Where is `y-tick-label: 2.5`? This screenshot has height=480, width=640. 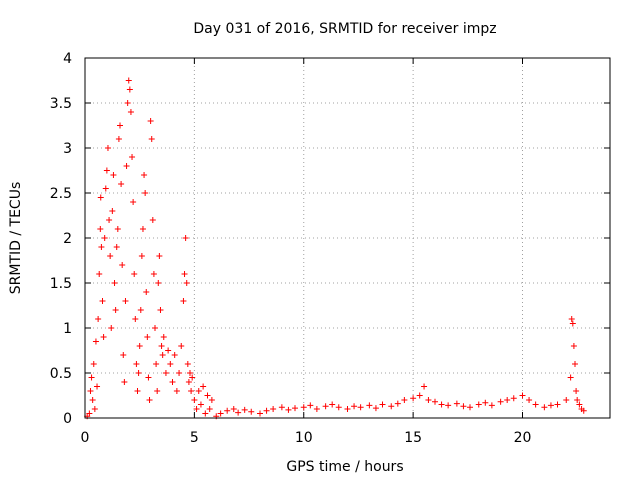 y-tick-label: 2.5 is located at coordinates (61, 194).